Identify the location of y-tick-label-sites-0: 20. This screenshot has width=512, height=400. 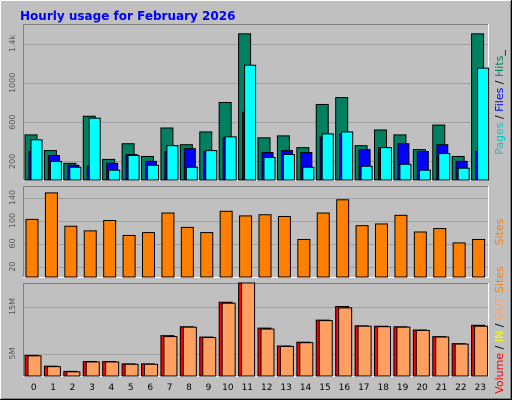
(12, 266).